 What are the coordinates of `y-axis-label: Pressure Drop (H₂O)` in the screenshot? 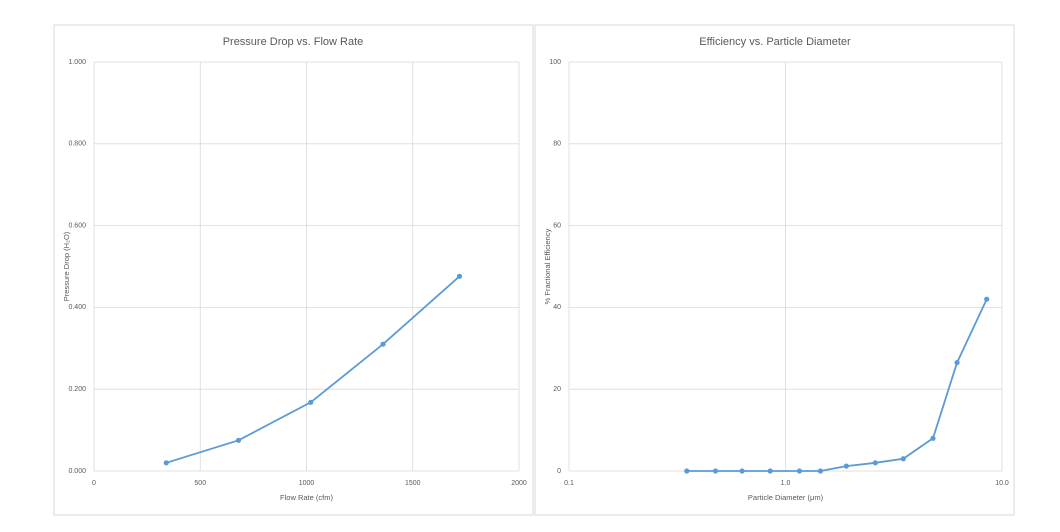 It's located at (66, 266).